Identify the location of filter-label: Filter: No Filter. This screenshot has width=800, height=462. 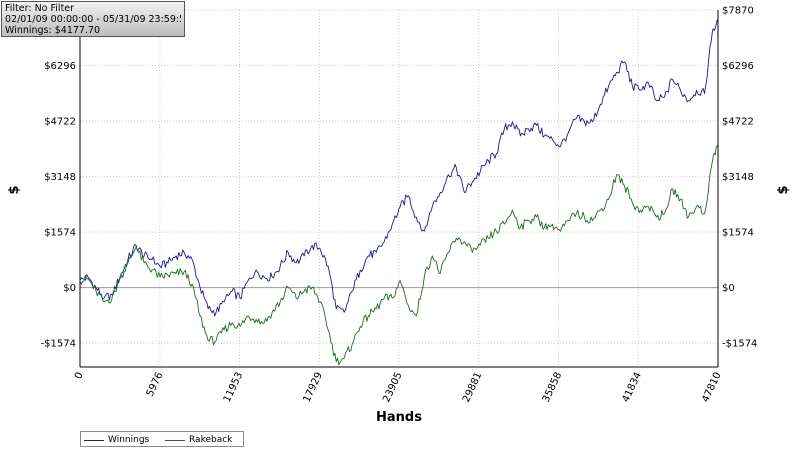
(40, 8).